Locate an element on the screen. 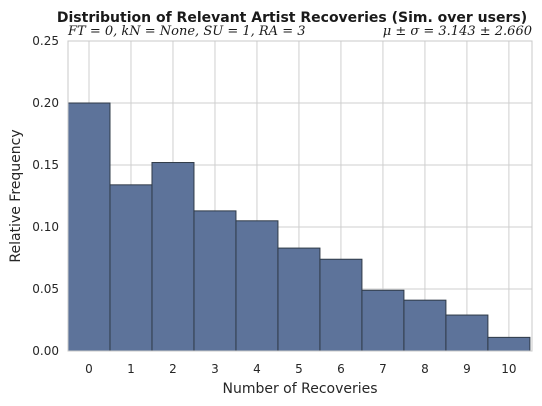 Image resolution: width=542 pixels, height=406 pixels. x-tick-label: 9 is located at coordinates (467, 369).